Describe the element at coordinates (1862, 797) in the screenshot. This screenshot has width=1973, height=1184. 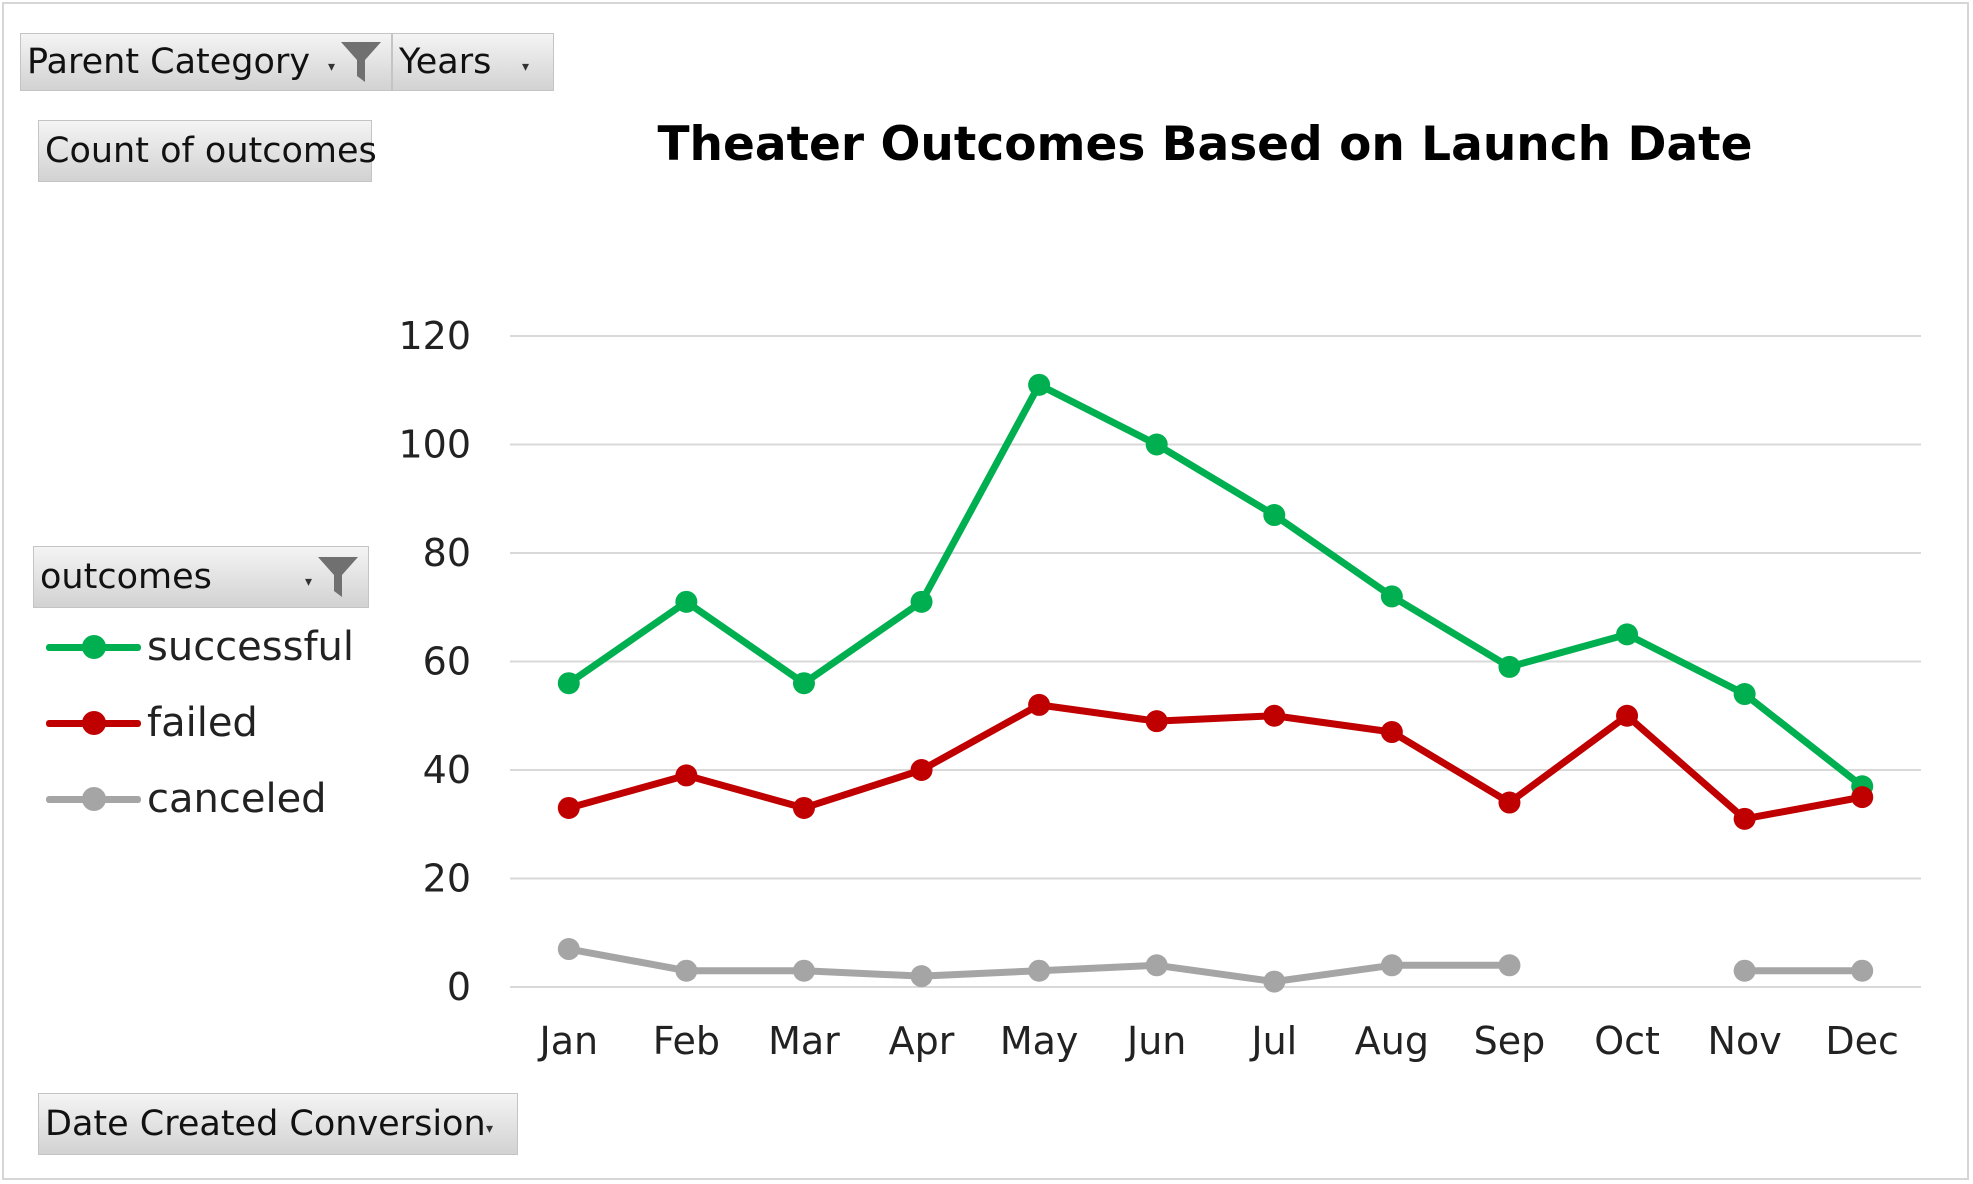
I see `point-failed-dec` at that location.